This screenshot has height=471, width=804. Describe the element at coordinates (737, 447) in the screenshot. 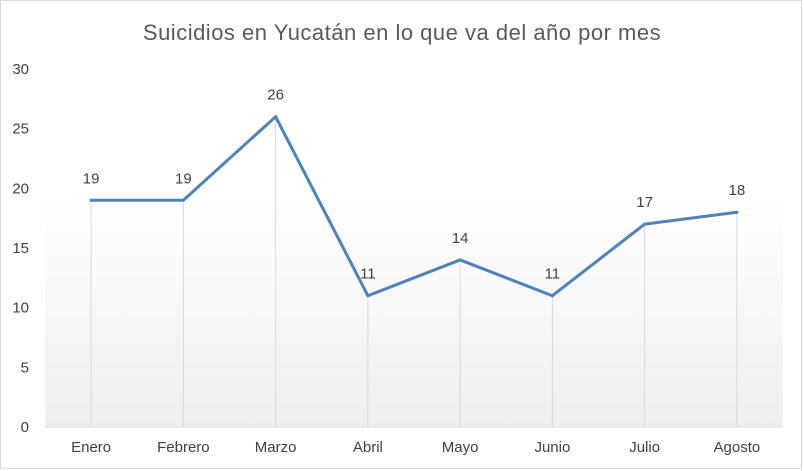

I see `x-tick-label: Agosto` at that location.